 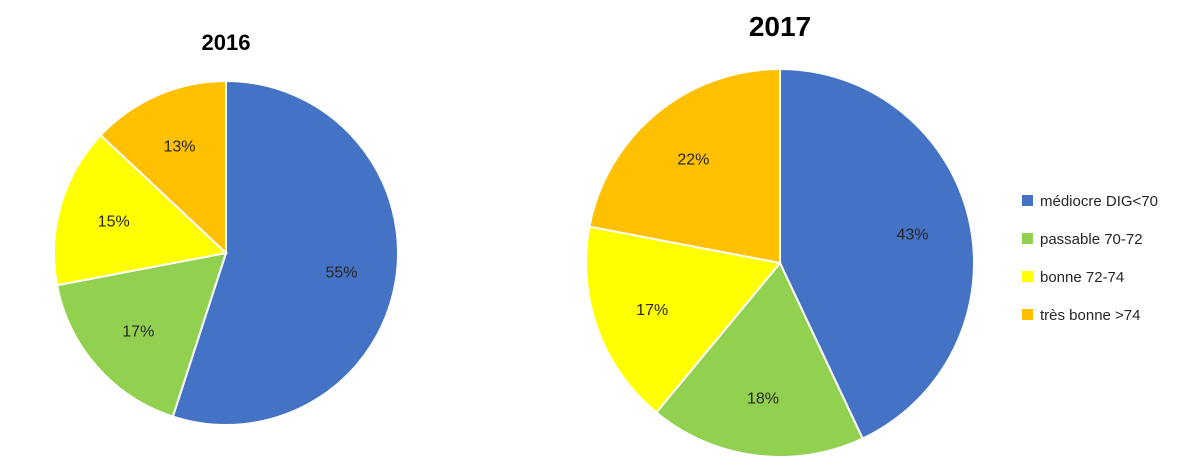 What do you see at coordinates (693, 159) in the screenshot?
I see `slice-label: 22%` at bounding box center [693, 159].